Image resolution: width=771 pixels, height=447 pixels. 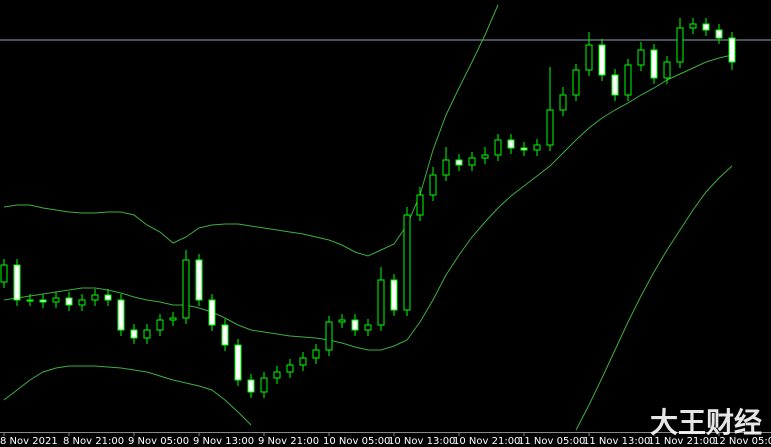 I want to click on x-tick-label: 10 Nov 13:00, so click(x=421, y=441).